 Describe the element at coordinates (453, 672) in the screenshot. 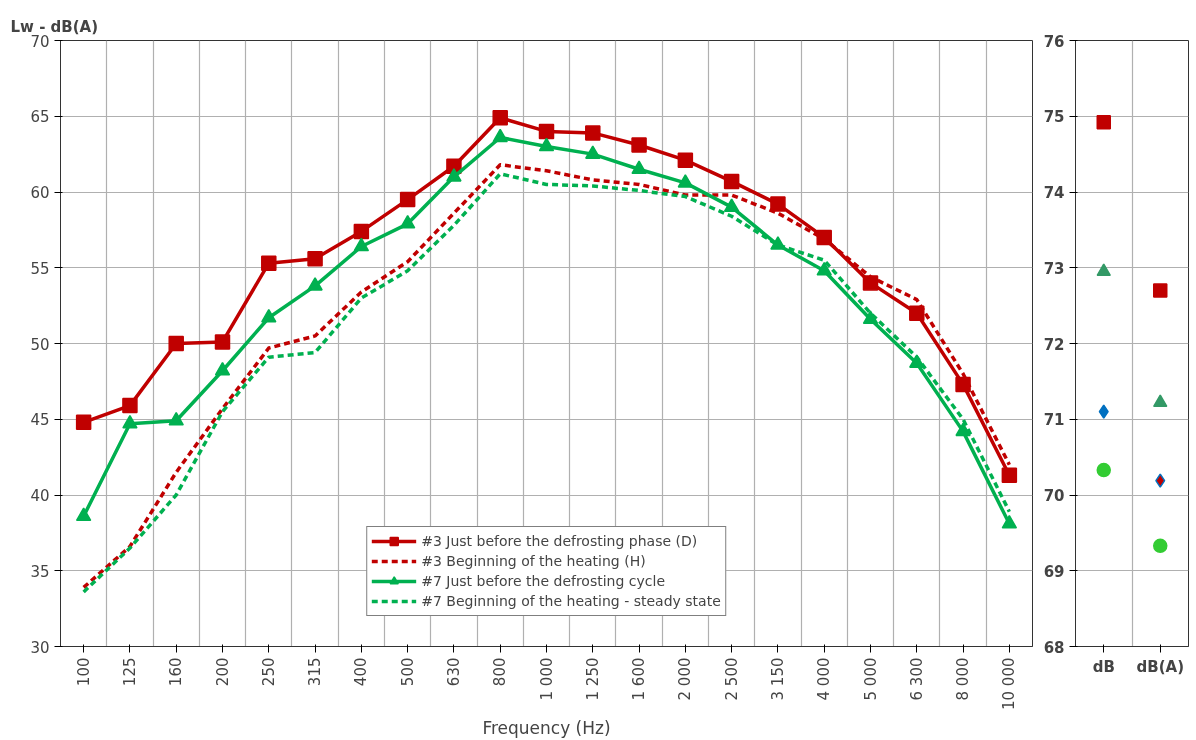

I see `x-tick-label: 630` at that location.